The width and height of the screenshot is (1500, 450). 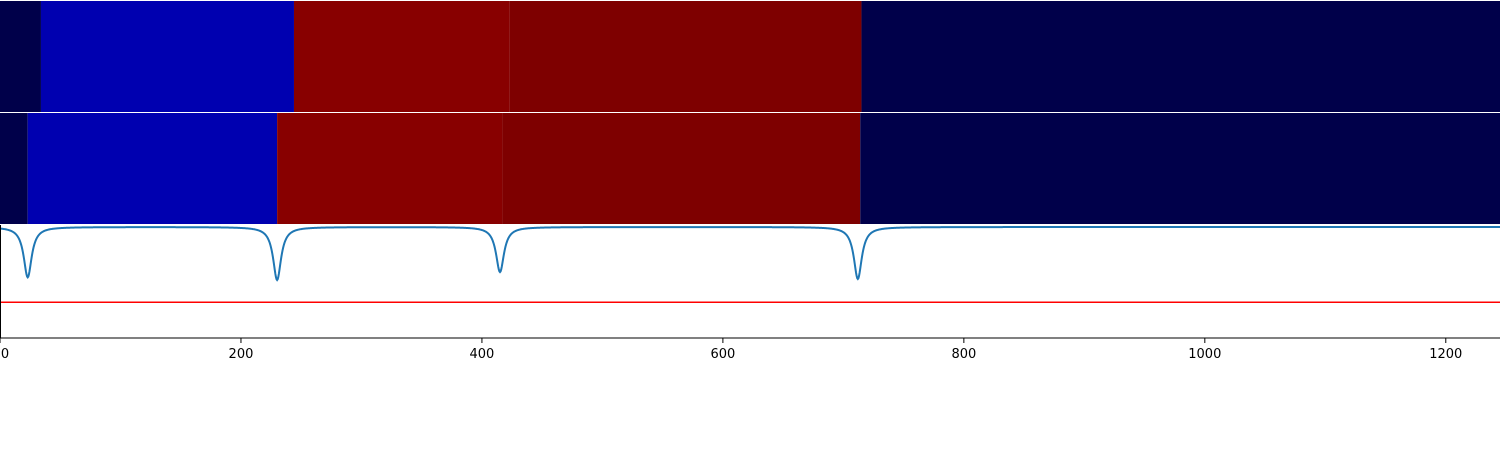 I want to click on x-tick-label: 800, so click(x=963, y=354).